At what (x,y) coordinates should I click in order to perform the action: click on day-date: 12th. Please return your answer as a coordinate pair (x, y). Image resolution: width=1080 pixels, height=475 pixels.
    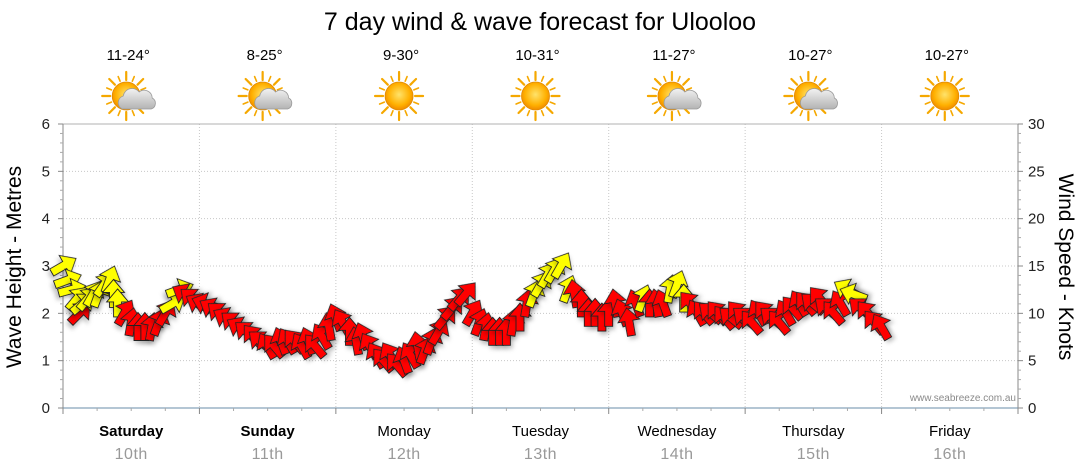
    Looking at the image, I should click on (404, 454).